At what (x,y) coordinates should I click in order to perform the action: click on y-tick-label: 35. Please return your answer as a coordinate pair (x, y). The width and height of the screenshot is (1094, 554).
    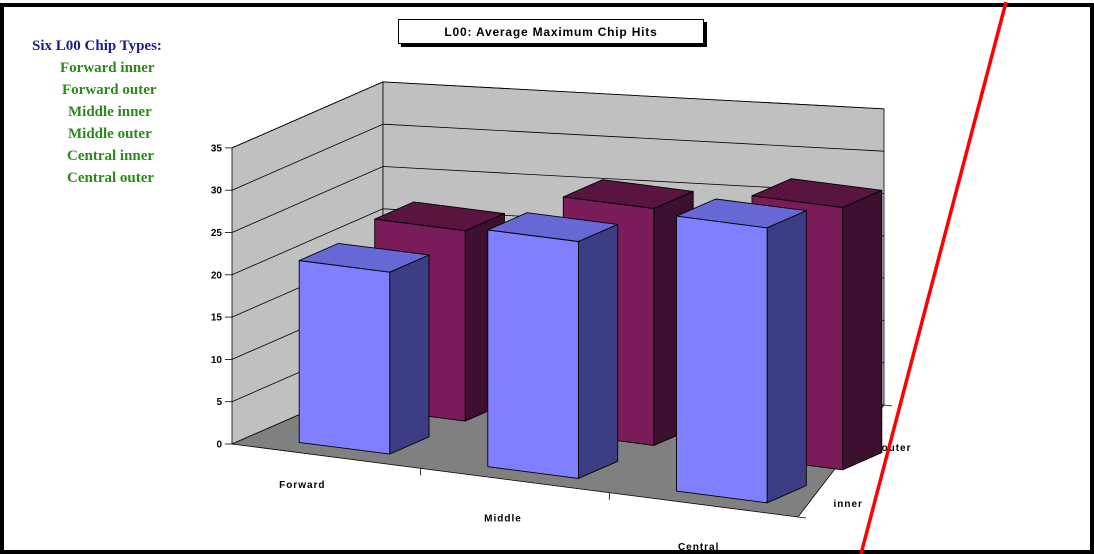
    Looking at the image, I should click on (217, 148).